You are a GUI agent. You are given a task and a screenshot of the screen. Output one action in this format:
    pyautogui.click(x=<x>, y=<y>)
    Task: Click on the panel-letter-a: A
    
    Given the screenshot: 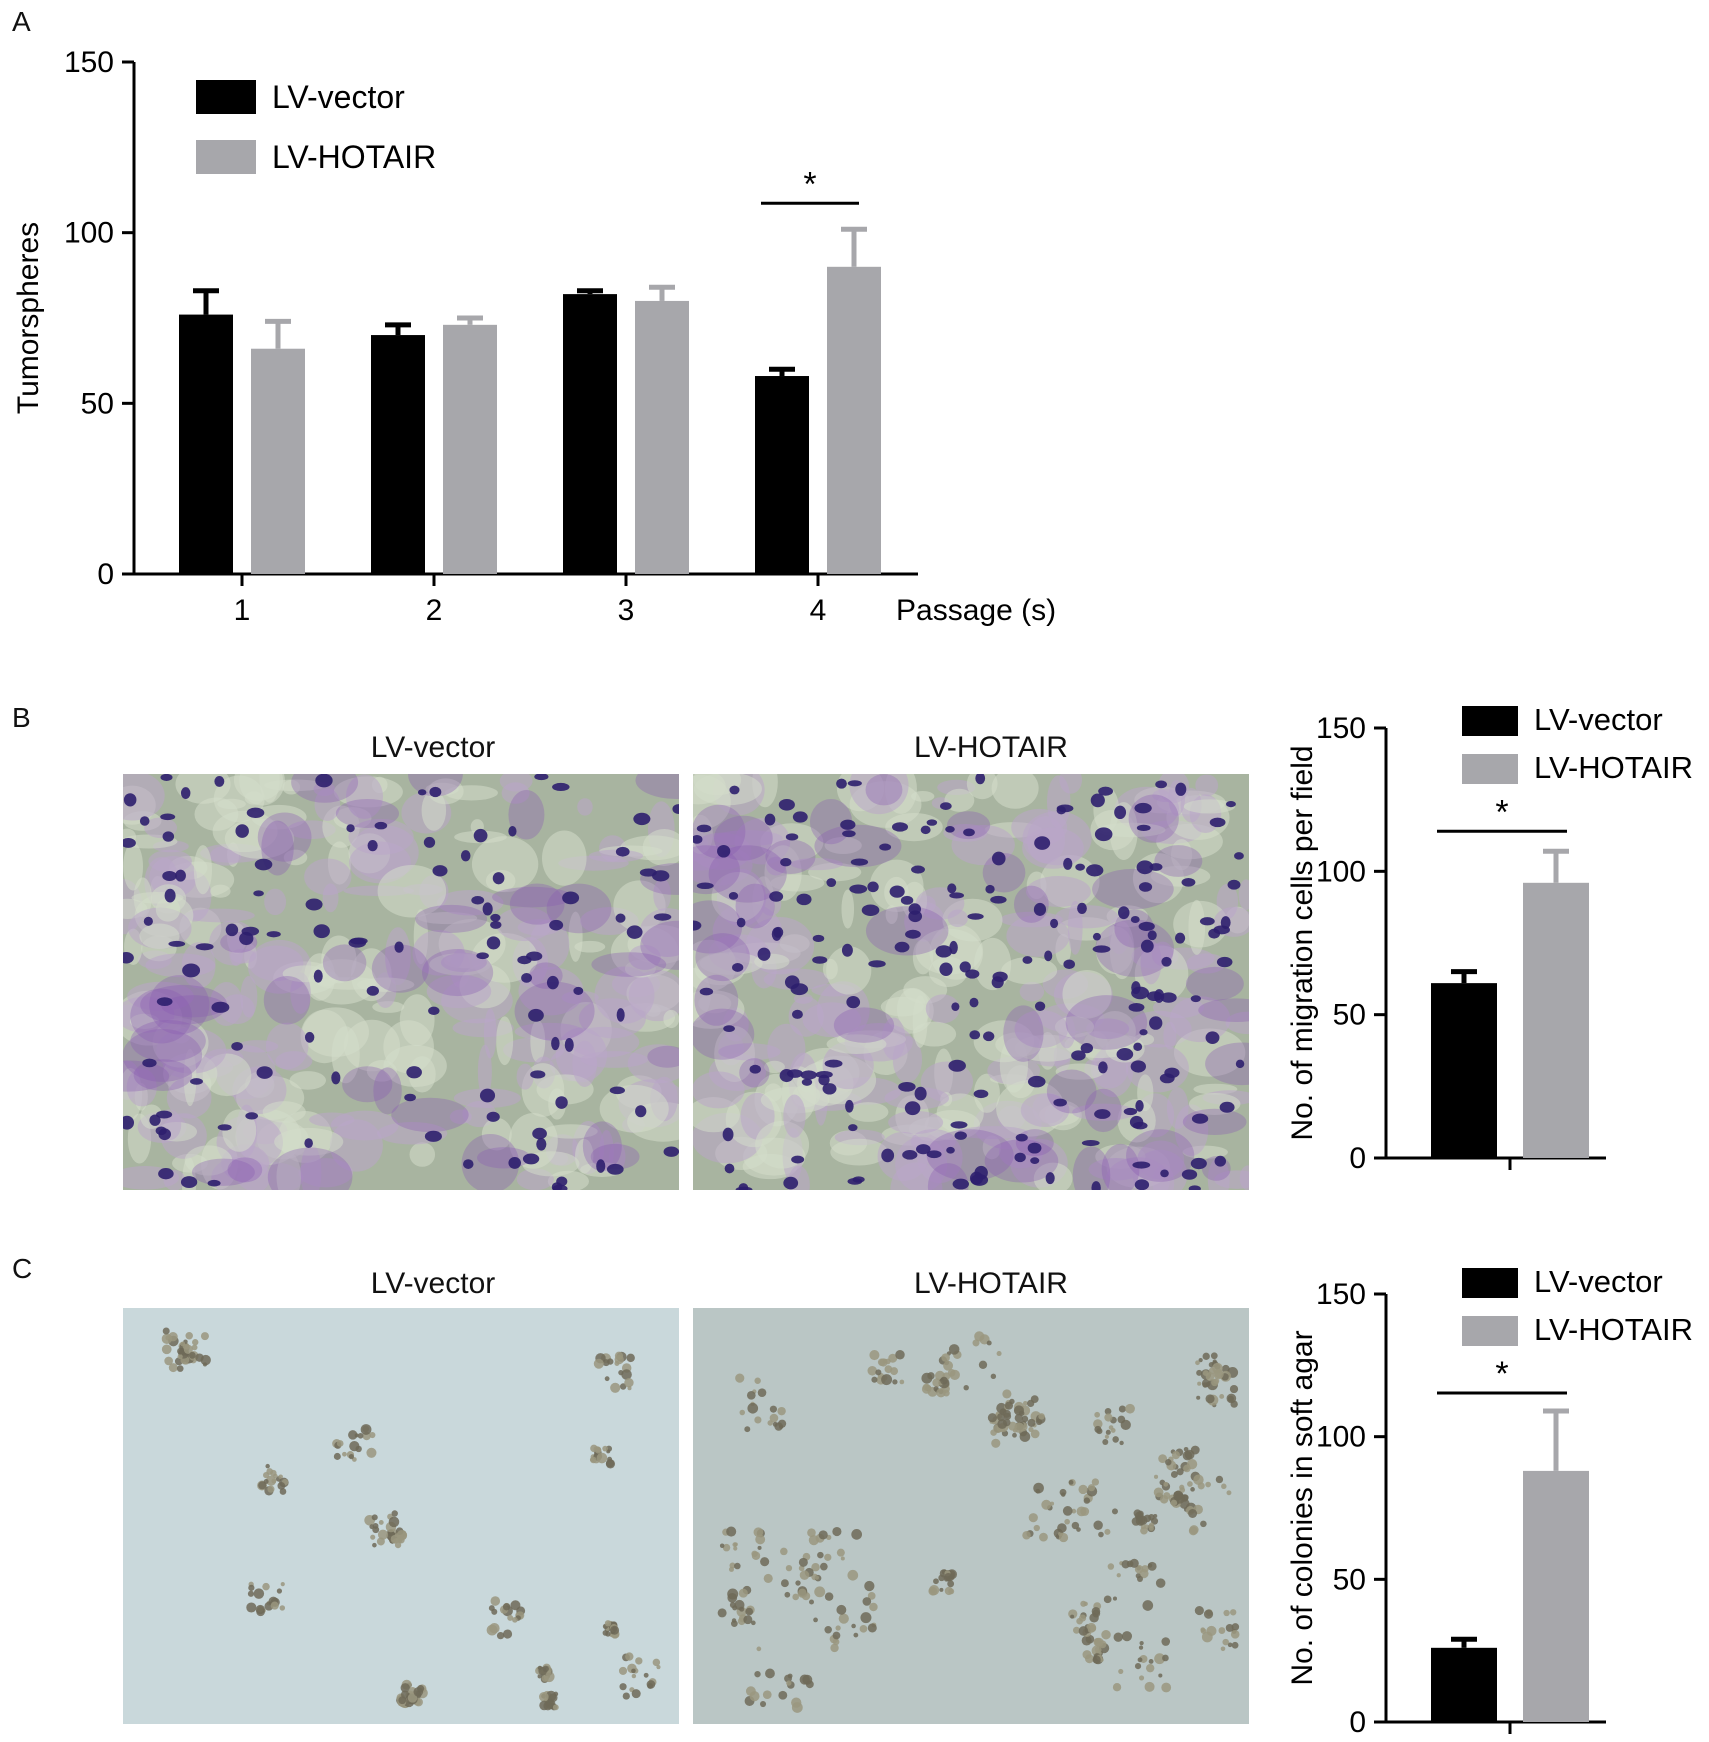 What is the action you would take?
    pyautogui.click(x=21, y=21)
    